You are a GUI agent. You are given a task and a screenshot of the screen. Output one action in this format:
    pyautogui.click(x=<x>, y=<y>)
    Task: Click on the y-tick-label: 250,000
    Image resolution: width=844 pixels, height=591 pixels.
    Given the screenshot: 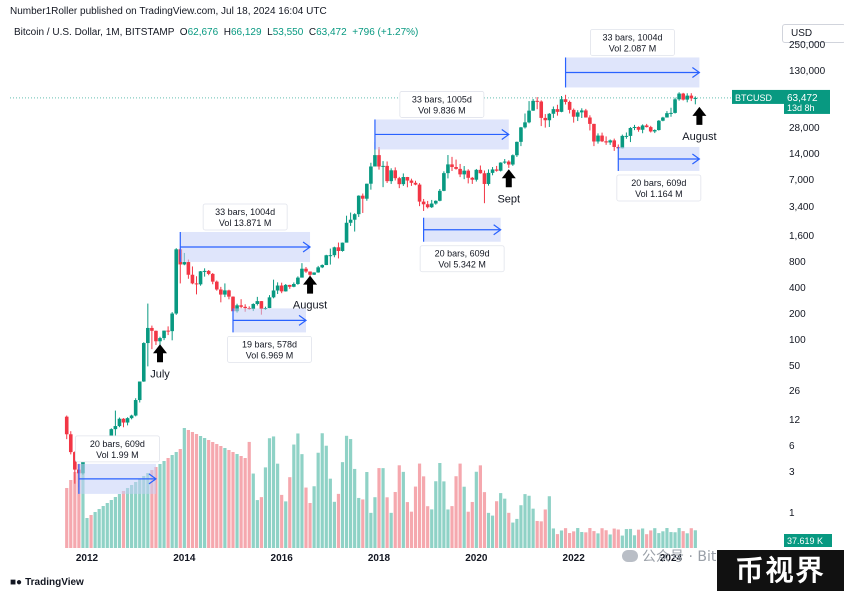 What is the action you would take?
    pyautogui.click(x=807, y=45)
    